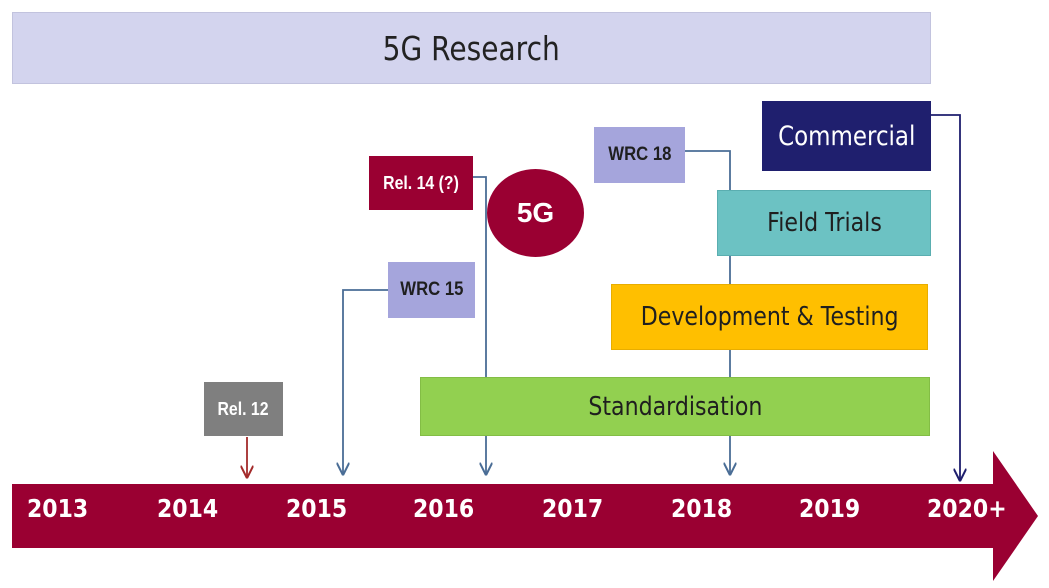 Image resolution: width=1049 pixels, height=588 pixels. I want to click on year-label: 2017, so click(573, 508).